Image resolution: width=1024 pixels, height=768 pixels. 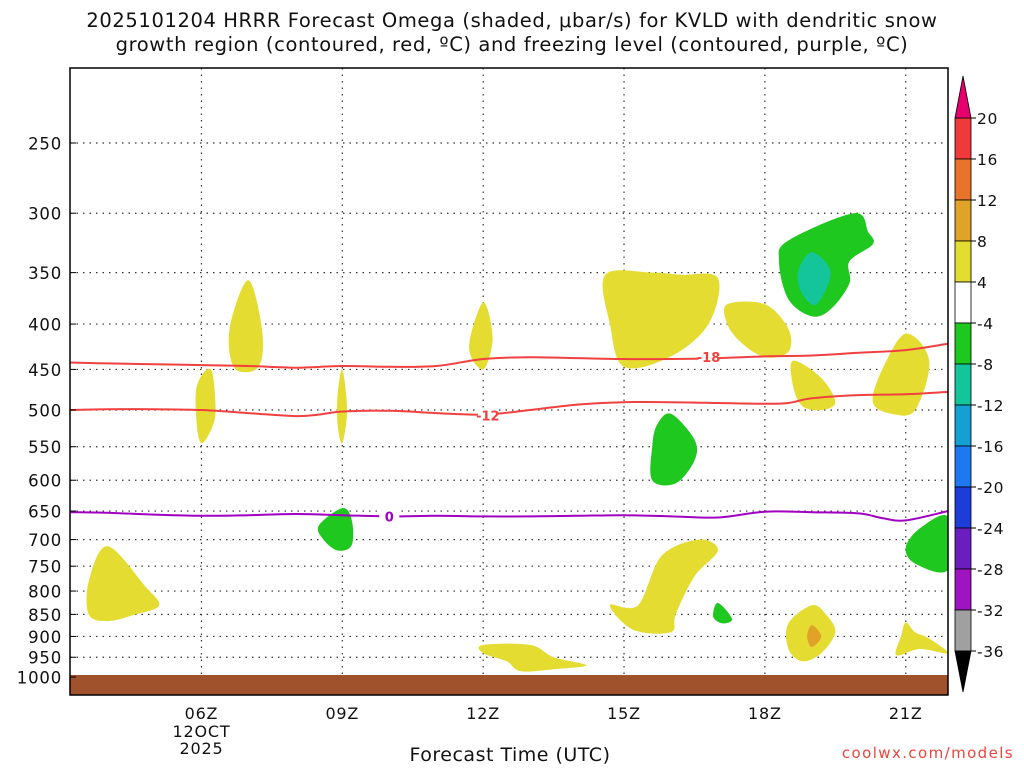 What do you see at coordinates (45, 637) in the screenshot?
I see `ytick-label-900: 900` at bounding box center [45, 637].